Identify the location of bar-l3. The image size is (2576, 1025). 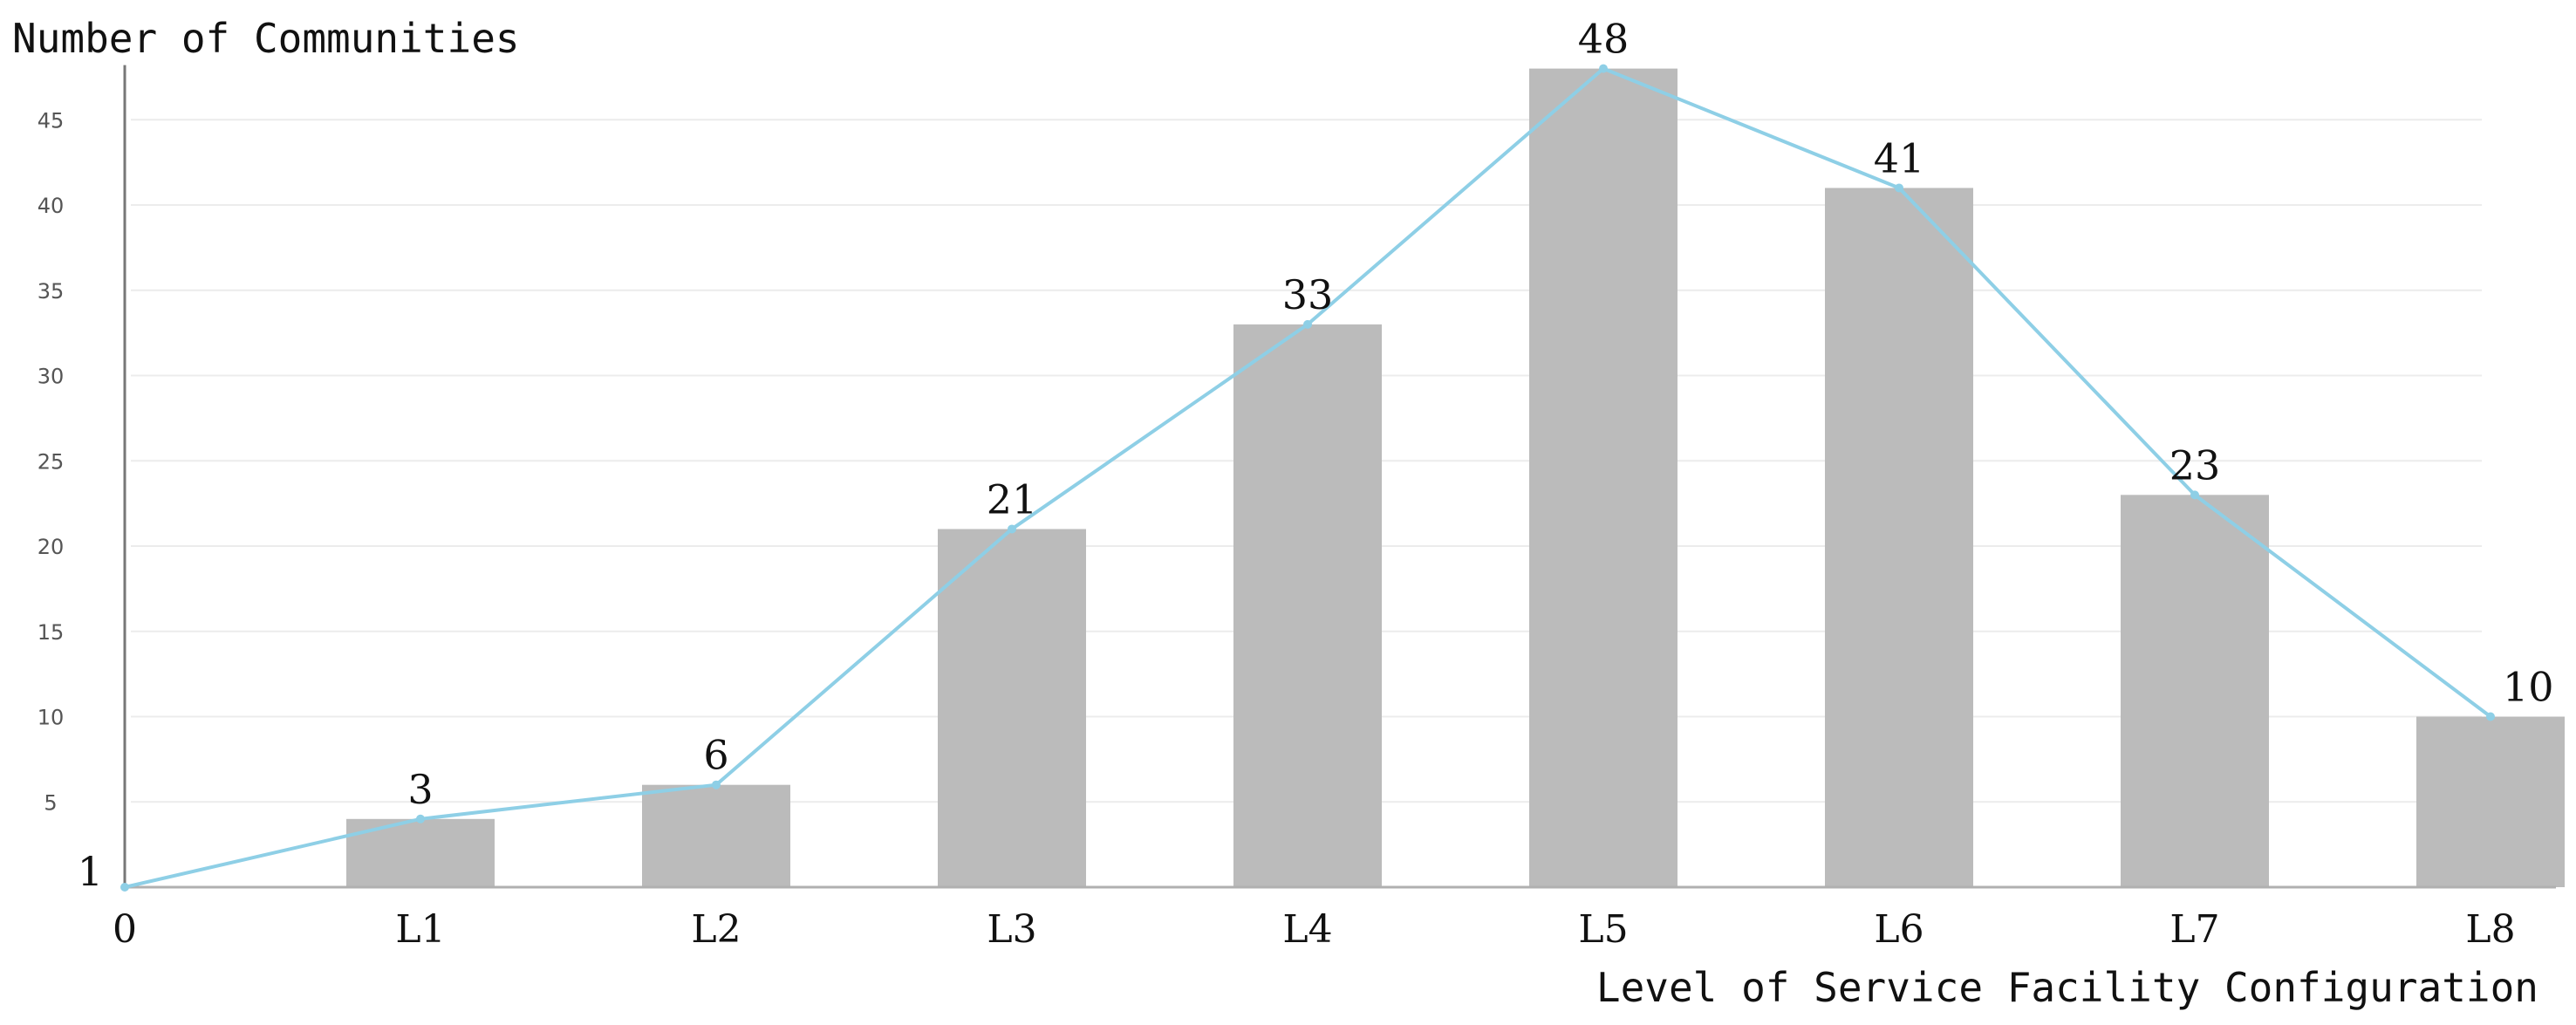
(1012, 708).